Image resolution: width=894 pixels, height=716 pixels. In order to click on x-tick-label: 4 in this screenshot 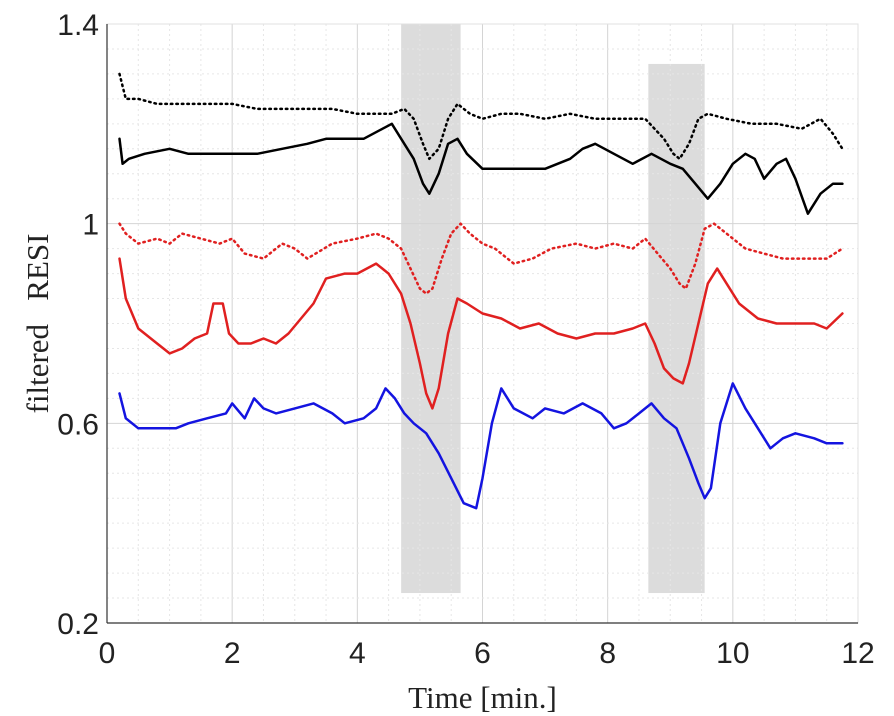, I will do `click(357, 653)`.